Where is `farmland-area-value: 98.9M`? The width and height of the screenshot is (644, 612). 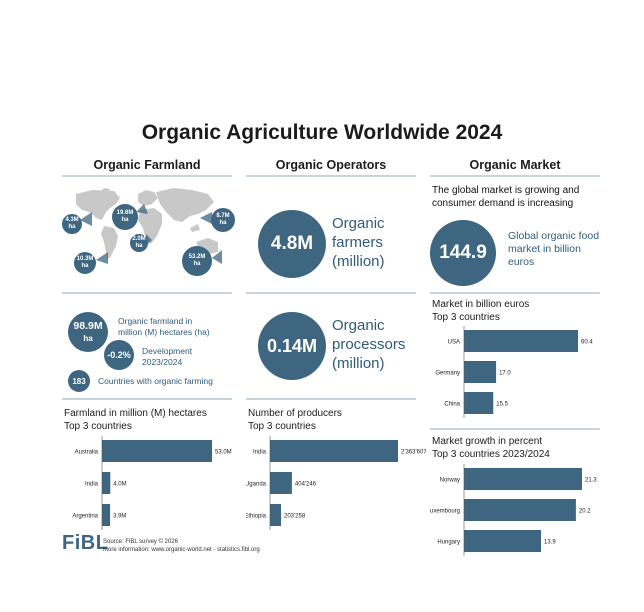
farmland-area-value: 98.9M is located at coordinates (88, 325).